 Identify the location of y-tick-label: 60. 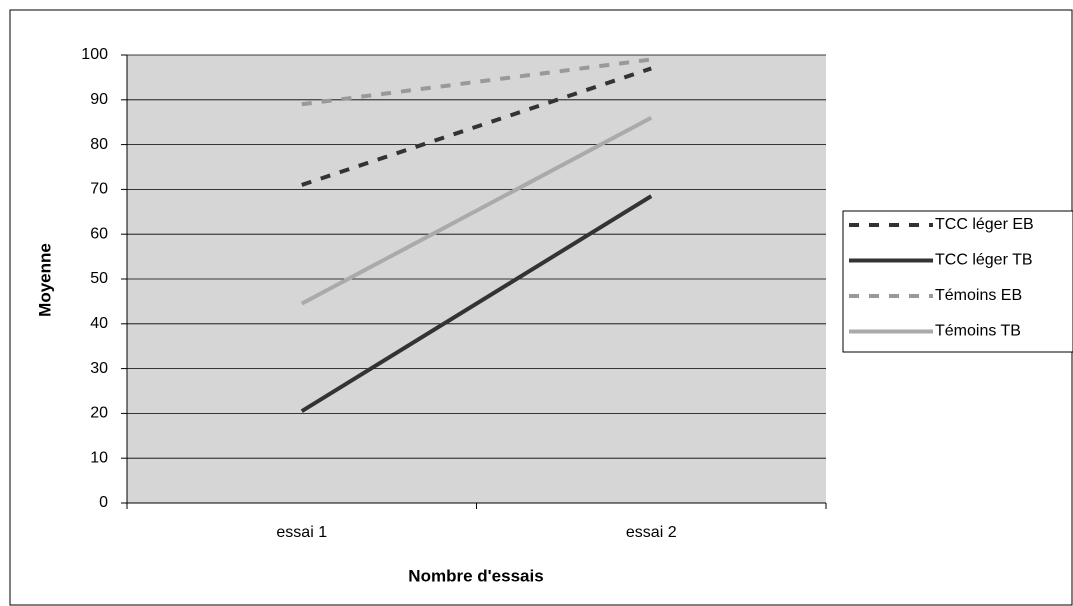
(99, 233).